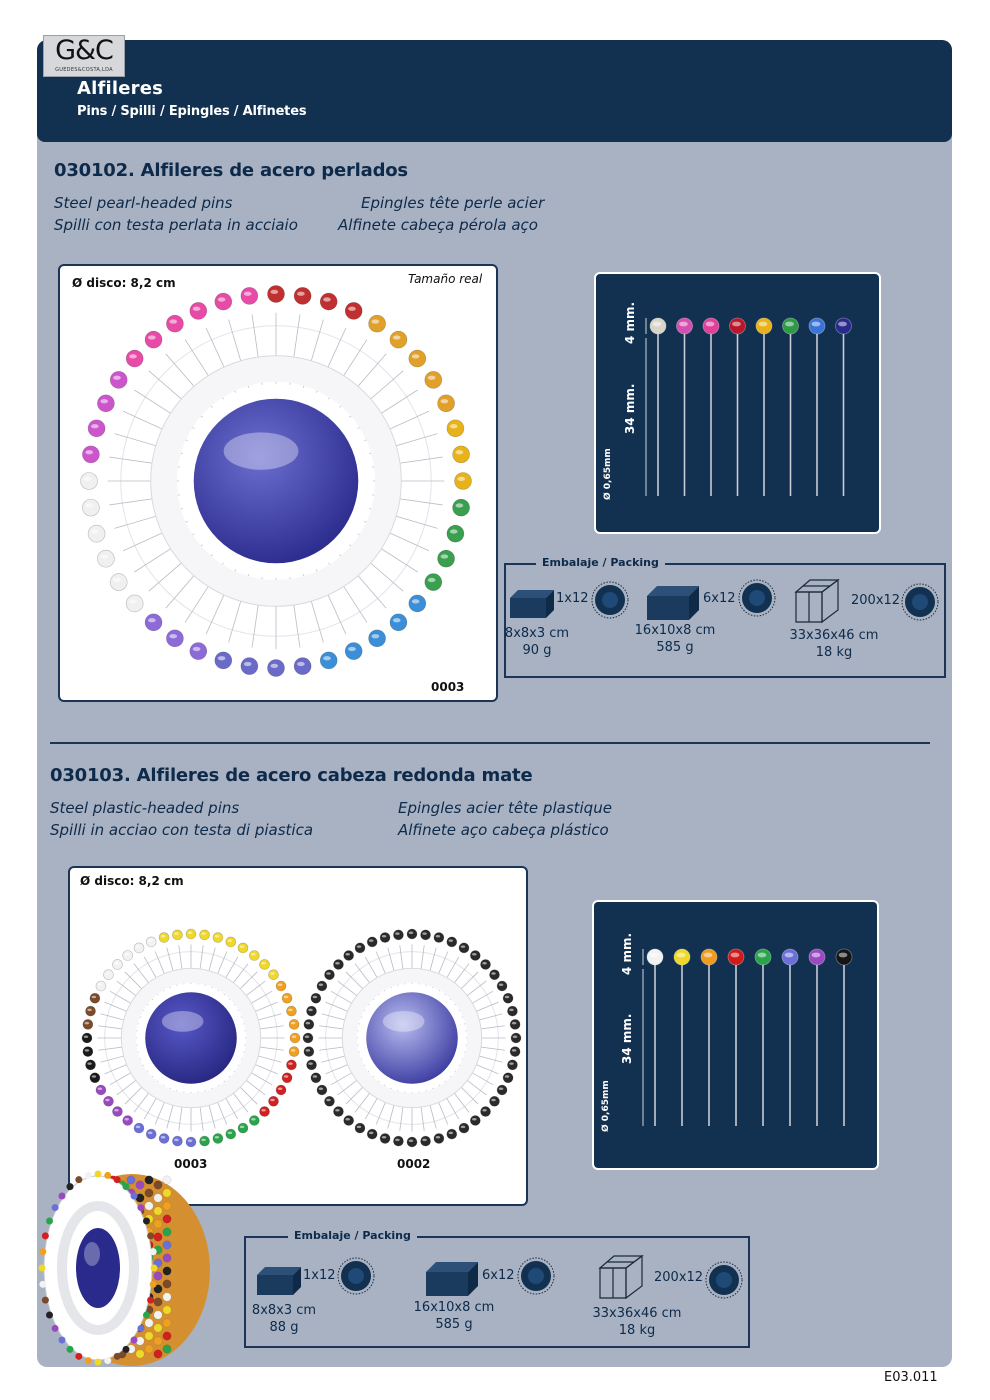 This screenshot has height=1400, width=990. I want to click on disc2b-inner-ring-edge, so click(412, 1038).